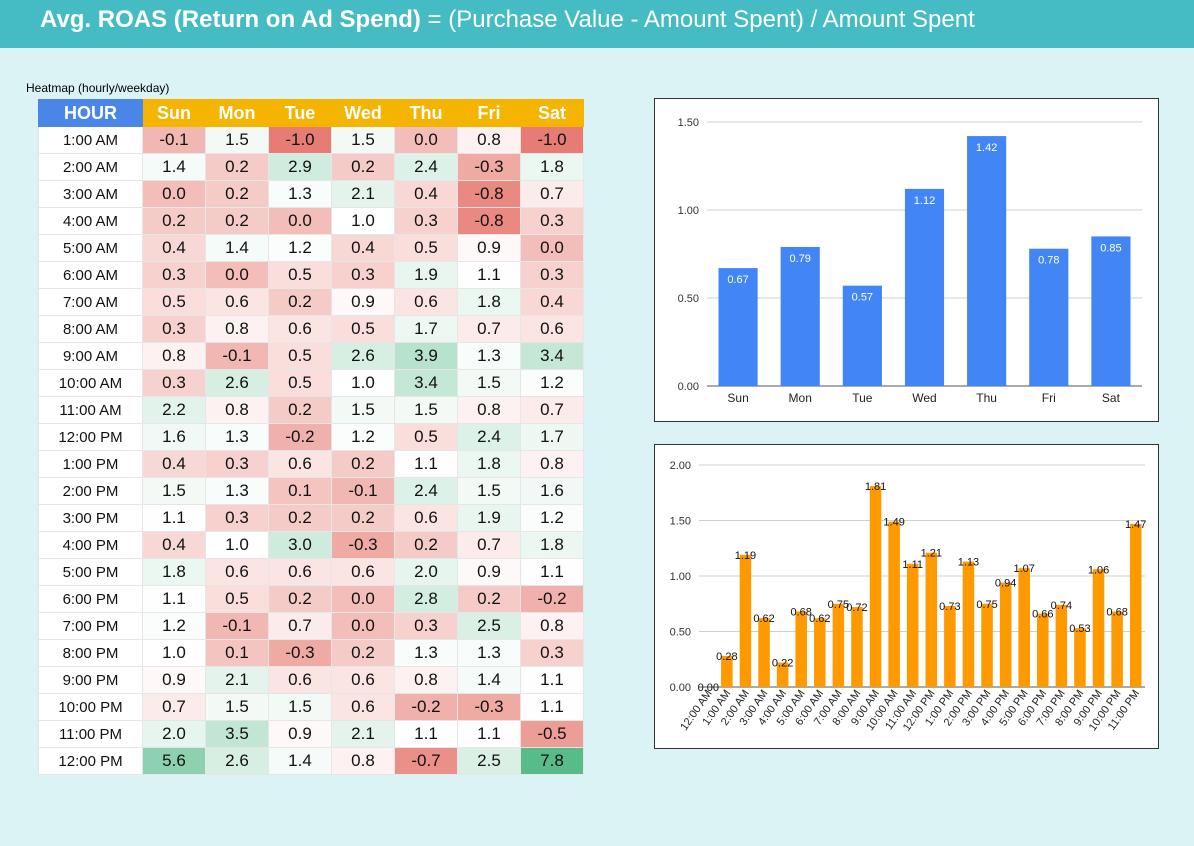 The width and height of the screenshot is (1194, 846). I want to click on heatmap-cell: 0.9, so click(489, 572).